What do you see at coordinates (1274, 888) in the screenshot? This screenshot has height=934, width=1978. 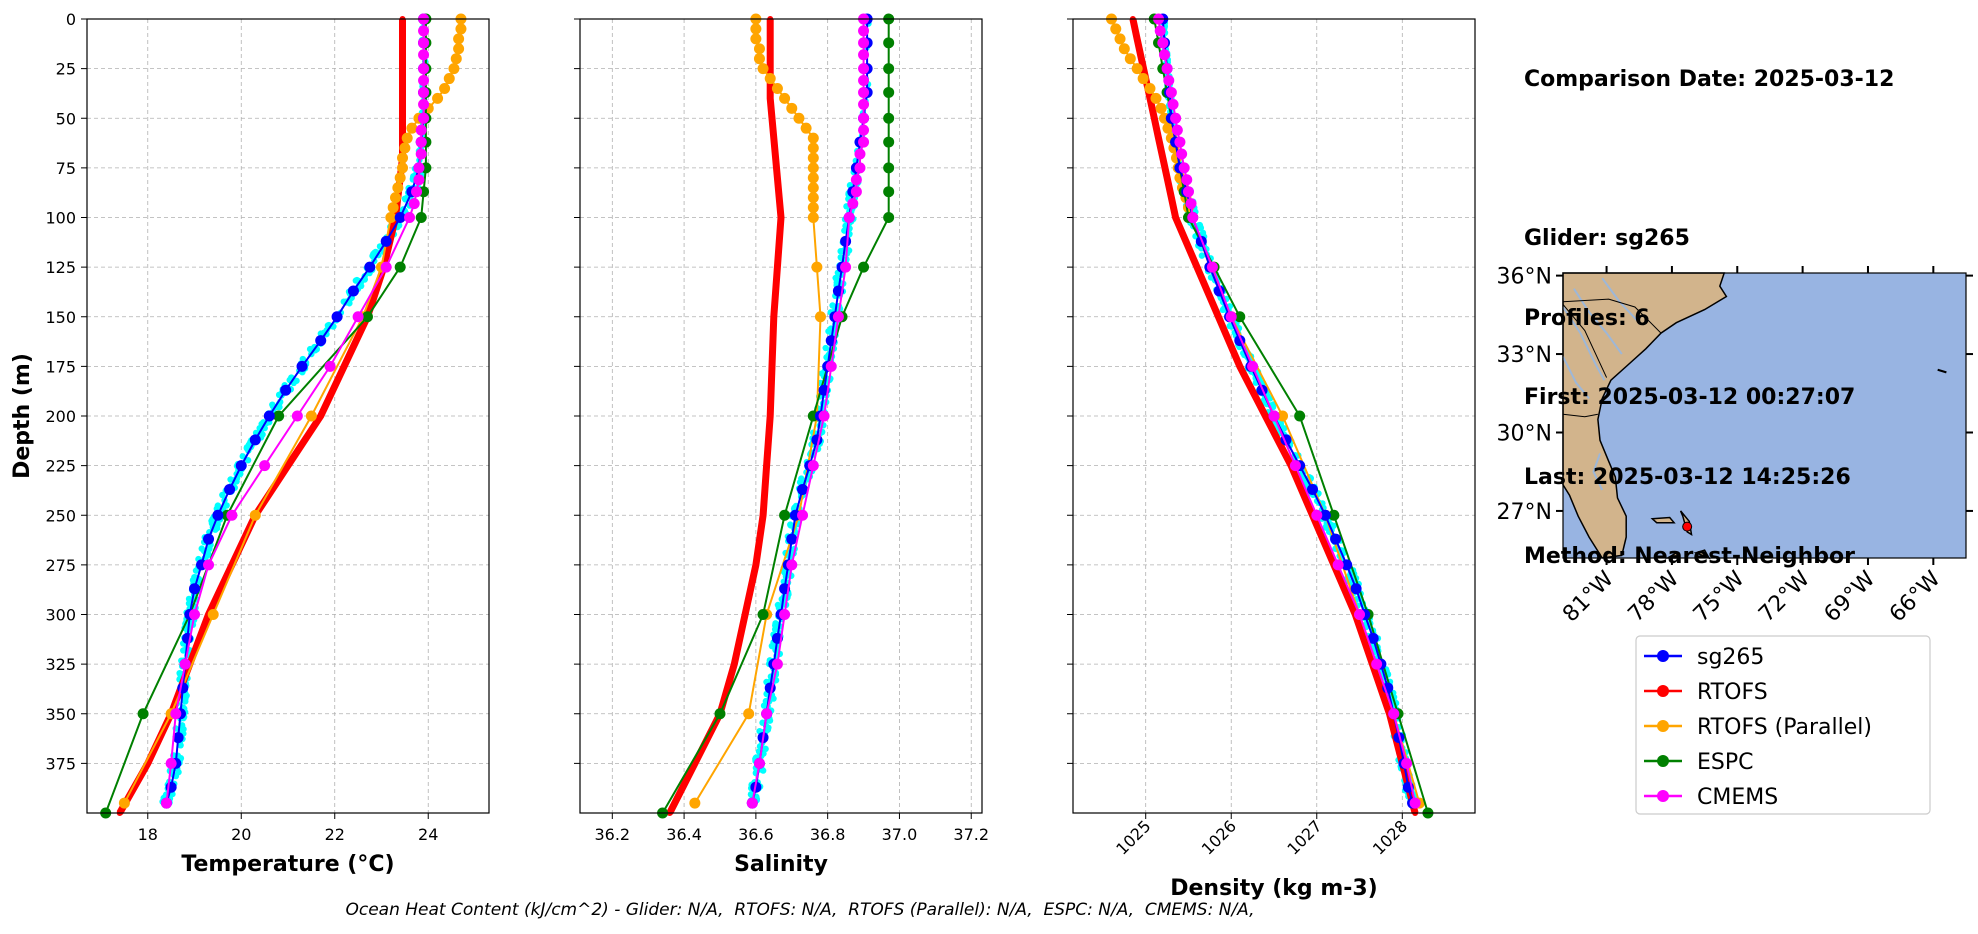 I see `x-axis-label: Density (kg m-3)` at bounding box center [1274, 888].